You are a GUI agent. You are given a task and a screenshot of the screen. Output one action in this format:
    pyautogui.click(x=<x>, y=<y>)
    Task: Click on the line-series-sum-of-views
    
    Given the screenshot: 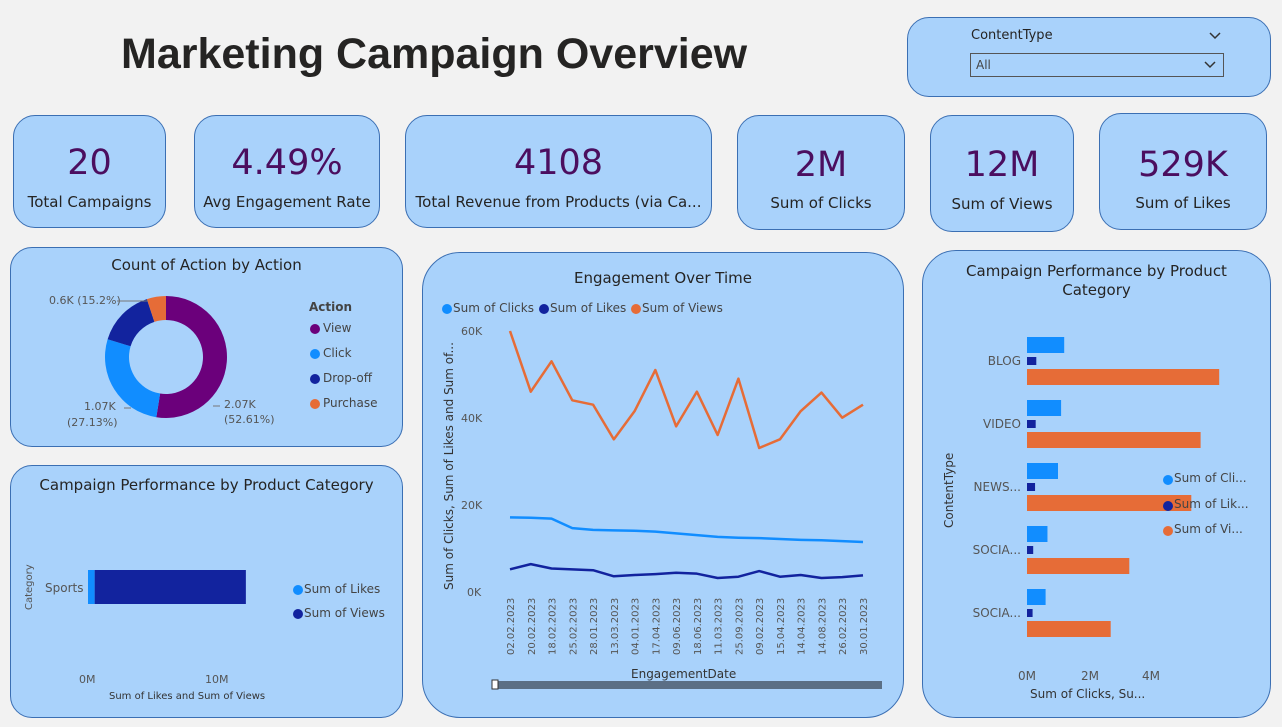 What is the action you would take?
    pyautogui.click(x=686, y=390)
    